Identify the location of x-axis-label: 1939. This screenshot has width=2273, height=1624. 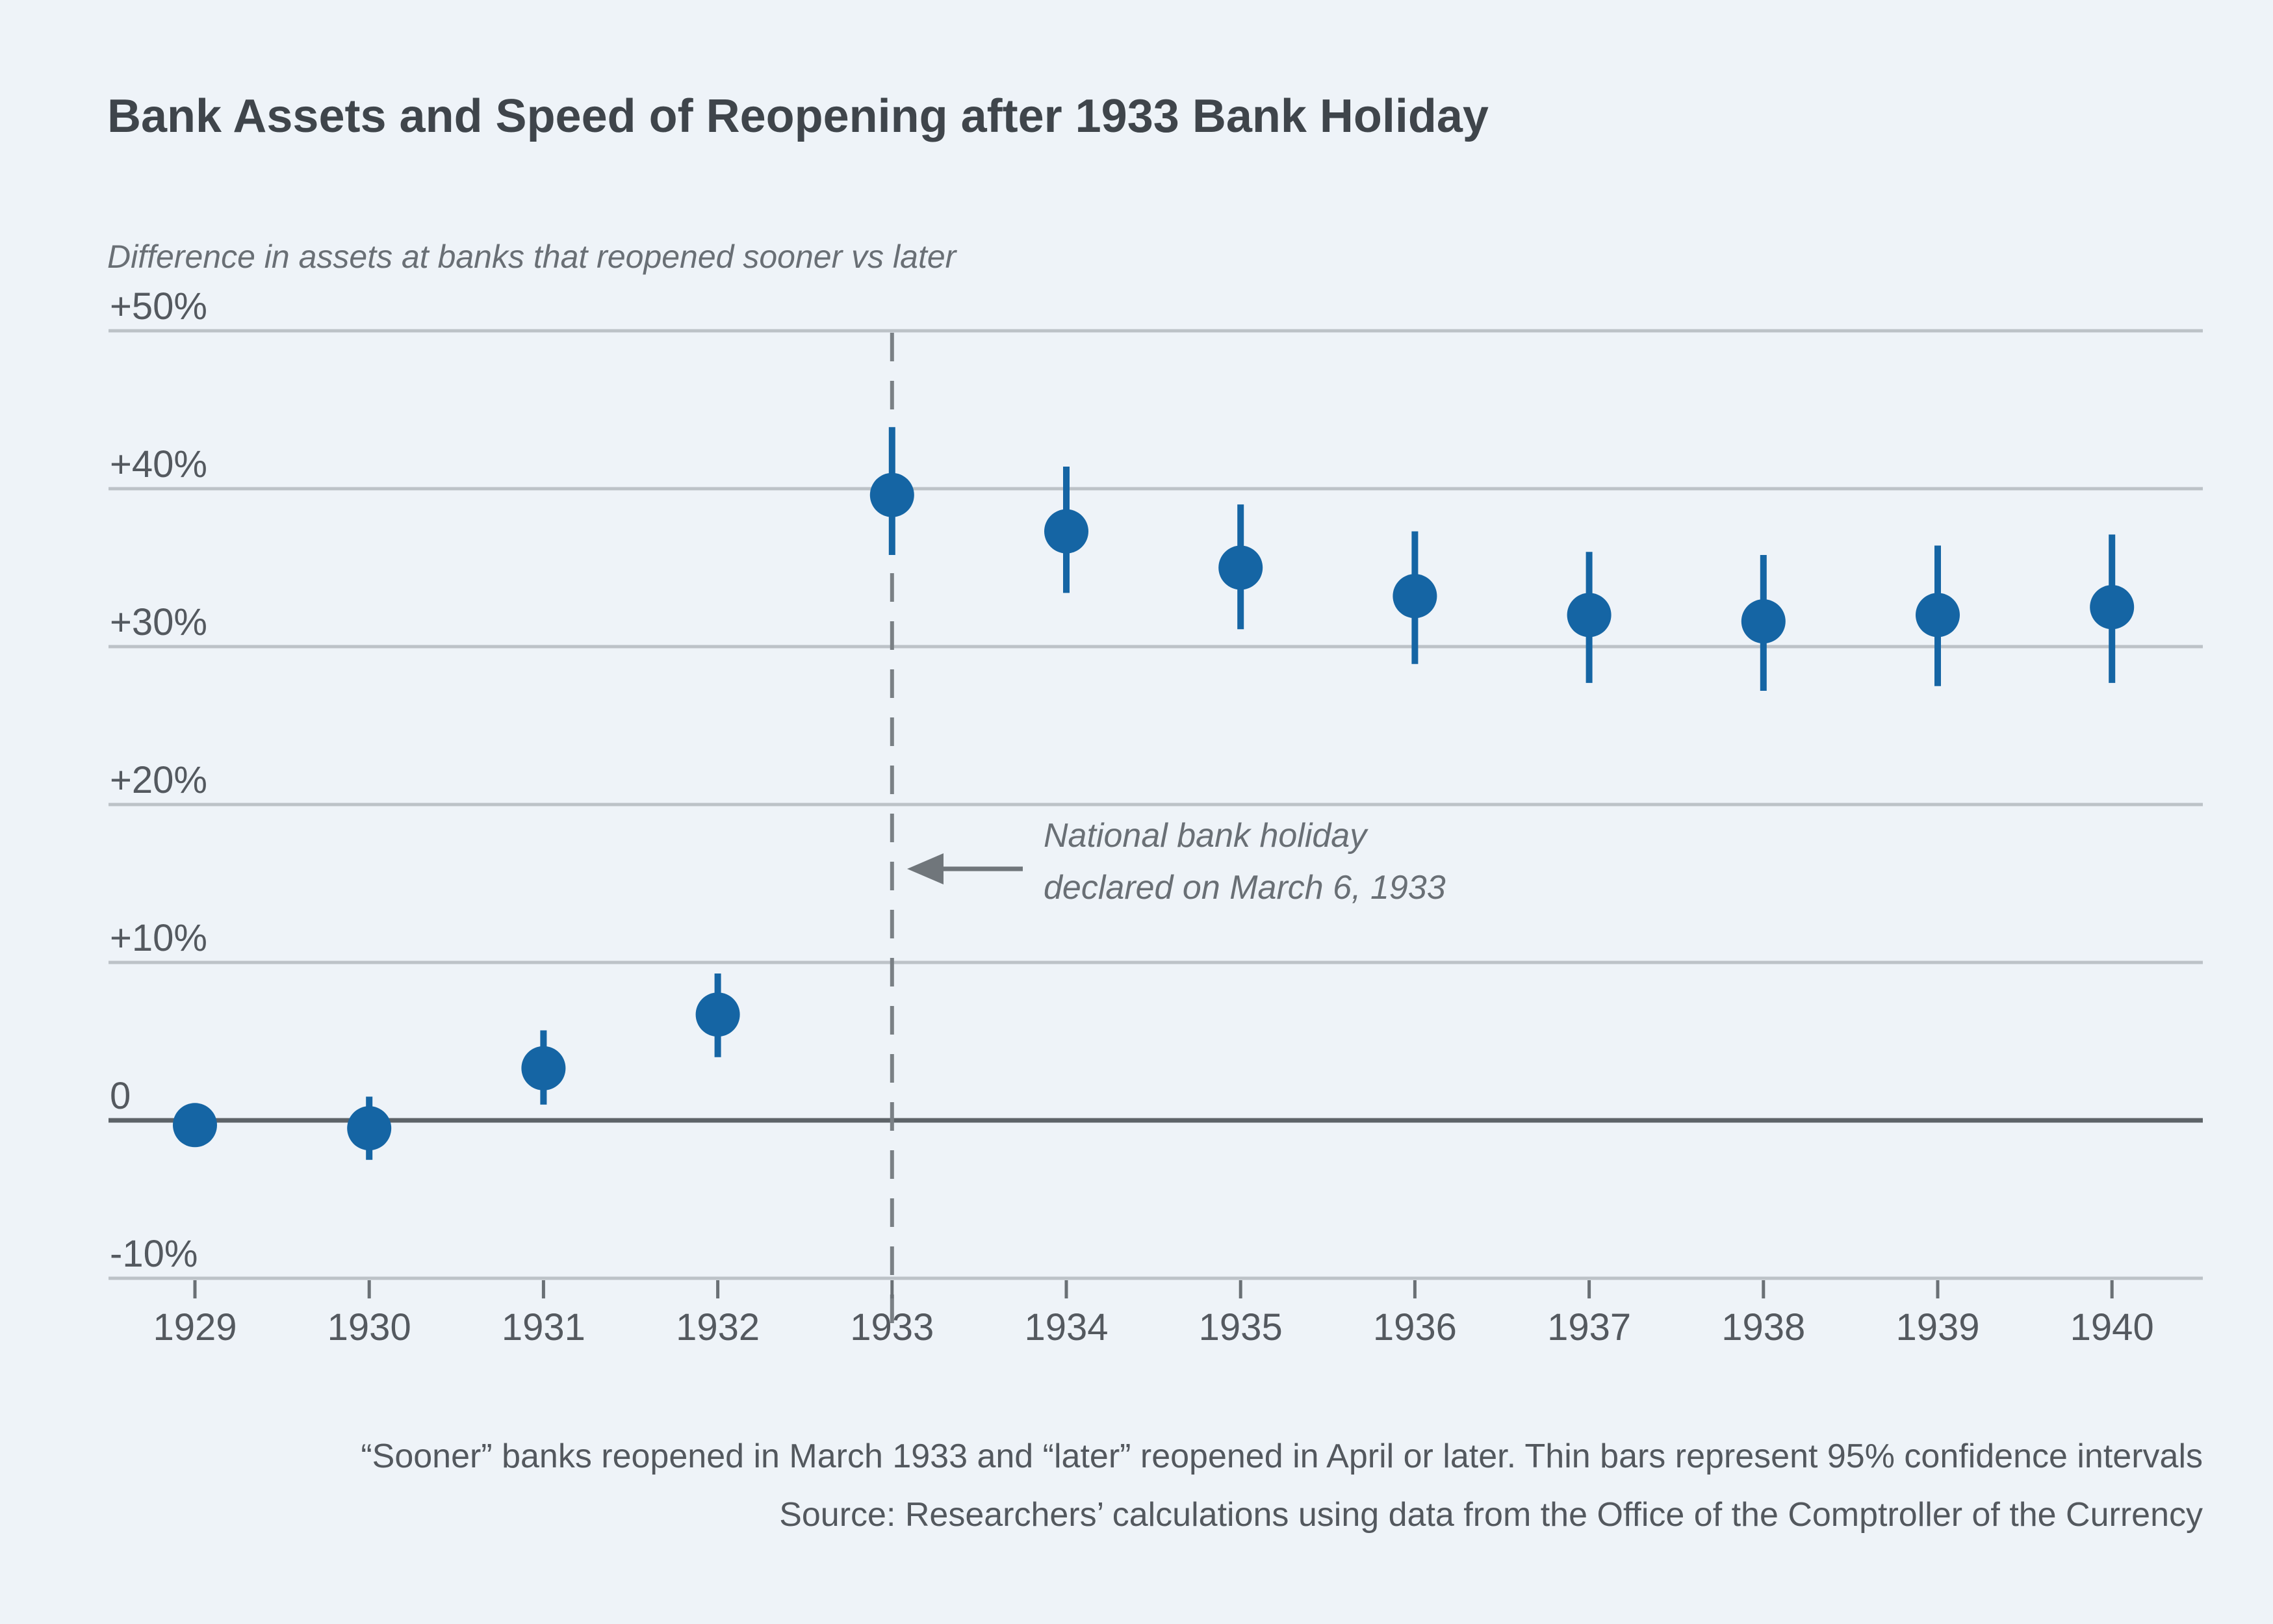
(1937, 1327).